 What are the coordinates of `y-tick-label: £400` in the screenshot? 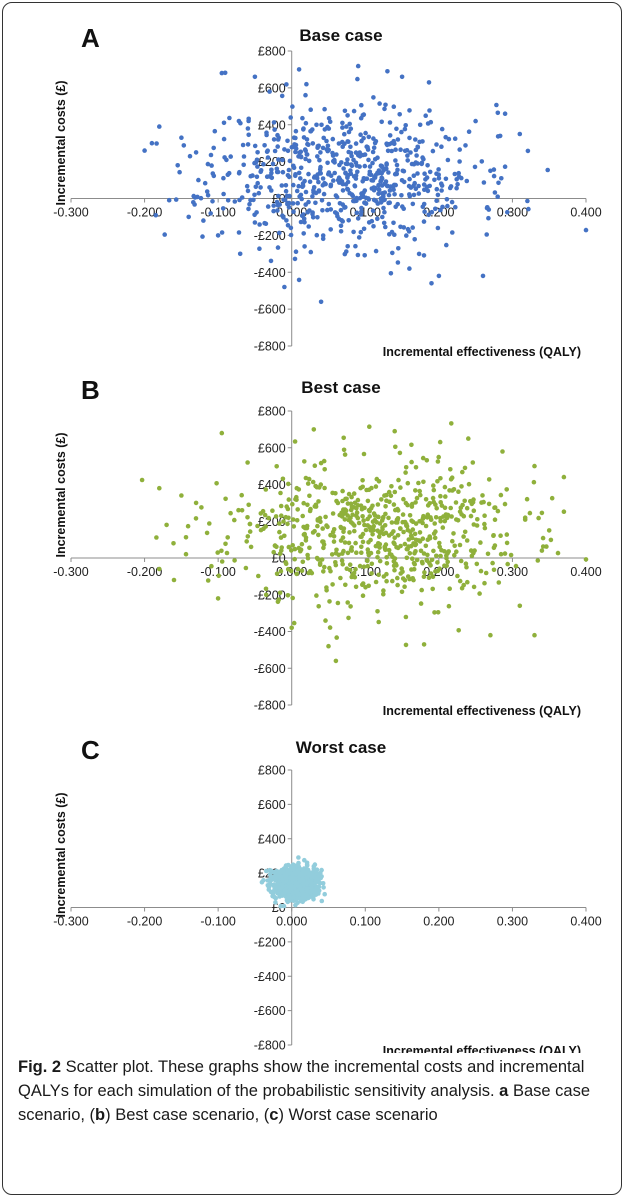 It's located at (272, 839).